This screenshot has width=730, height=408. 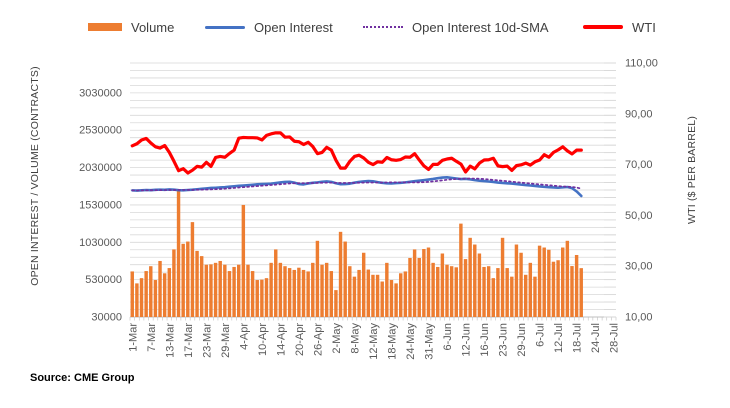 What do you see at coordinates (467, 340) in the screenshot?
I see `svg-text: 12-Jun` at bounding box center [467, 340].